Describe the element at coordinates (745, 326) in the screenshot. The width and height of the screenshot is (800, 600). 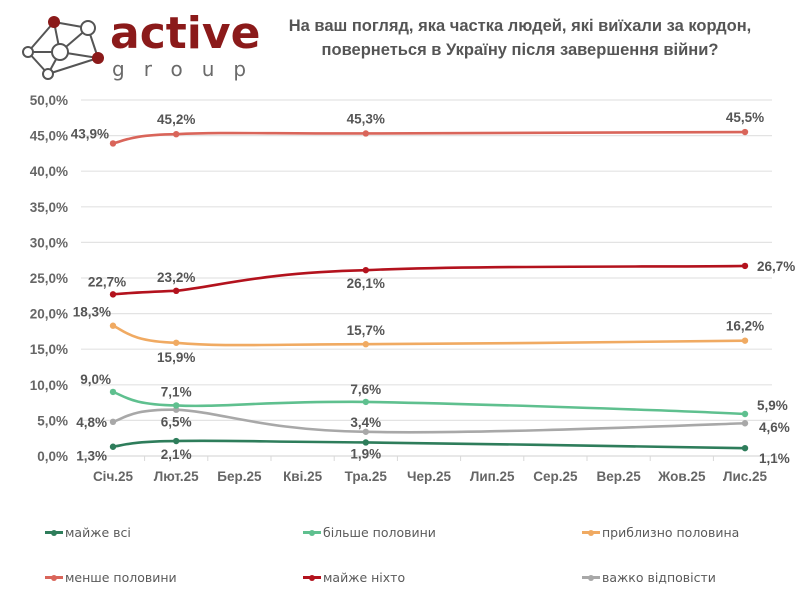
I see `data-label: 16,2%` at that location.